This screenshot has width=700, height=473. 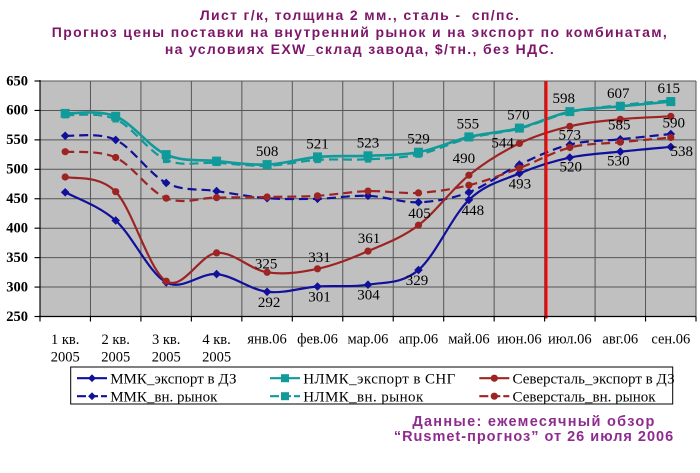 I want to click on svg-text: ММК_вн. рынок, so click(x=164, y=397).